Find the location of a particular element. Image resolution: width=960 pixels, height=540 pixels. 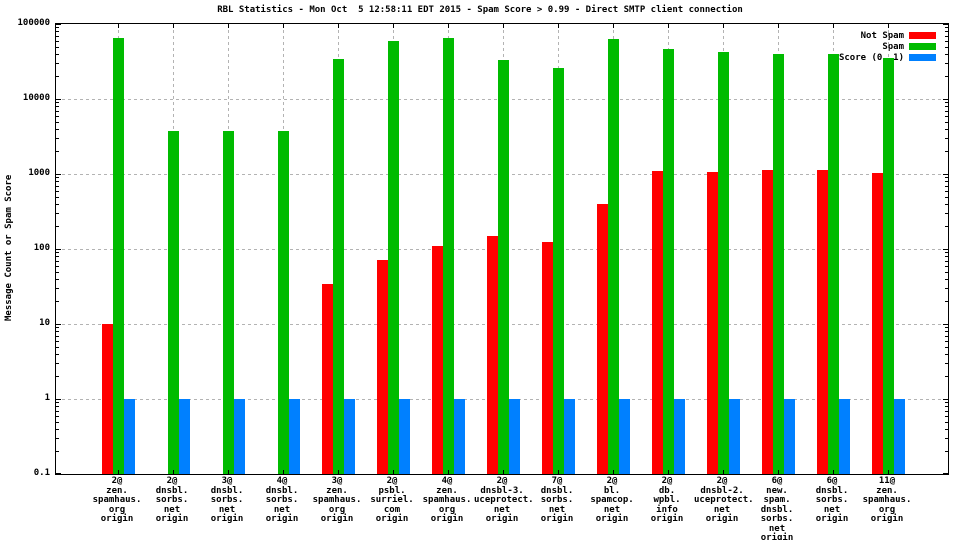

x-tick-label: 2@ dnsbl. sorbs. net origin is located at coordinates (172, 500).